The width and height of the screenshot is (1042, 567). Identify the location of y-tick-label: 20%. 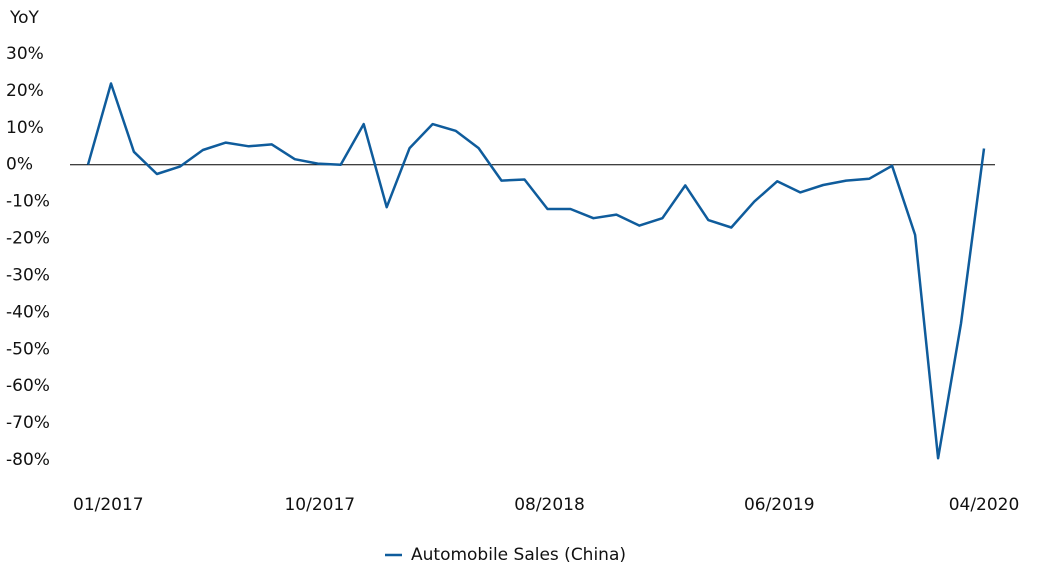
(25, 91).